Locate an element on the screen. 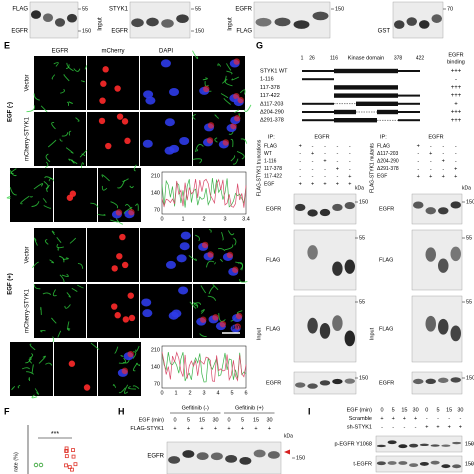 This screenshot has height=474, width=474. blot is located at coordinates (419, 444).